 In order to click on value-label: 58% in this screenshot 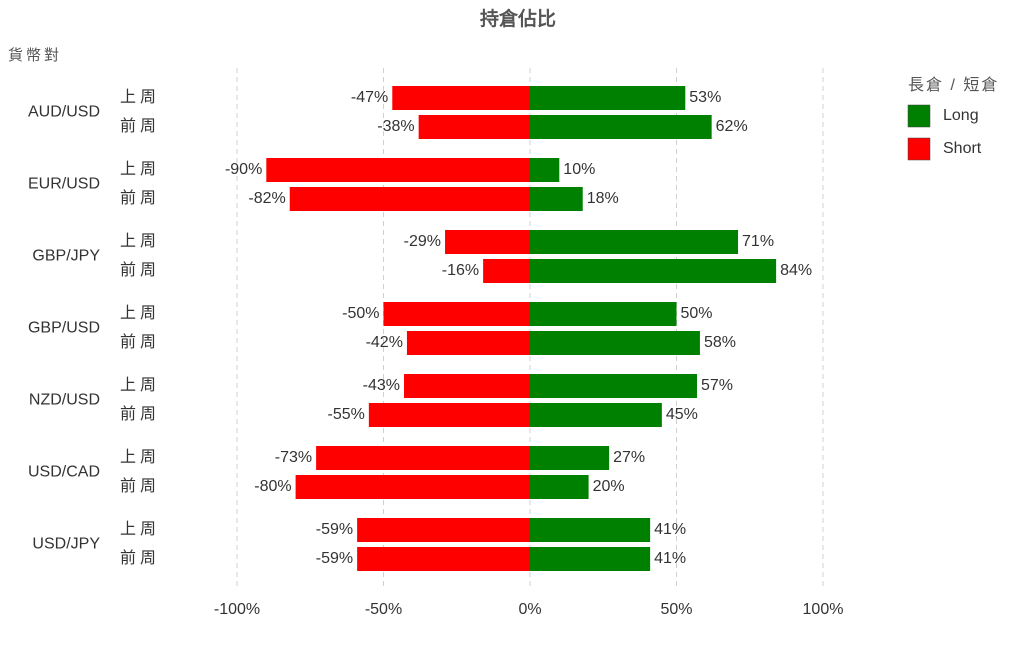, I will do `click(720, 342)`.